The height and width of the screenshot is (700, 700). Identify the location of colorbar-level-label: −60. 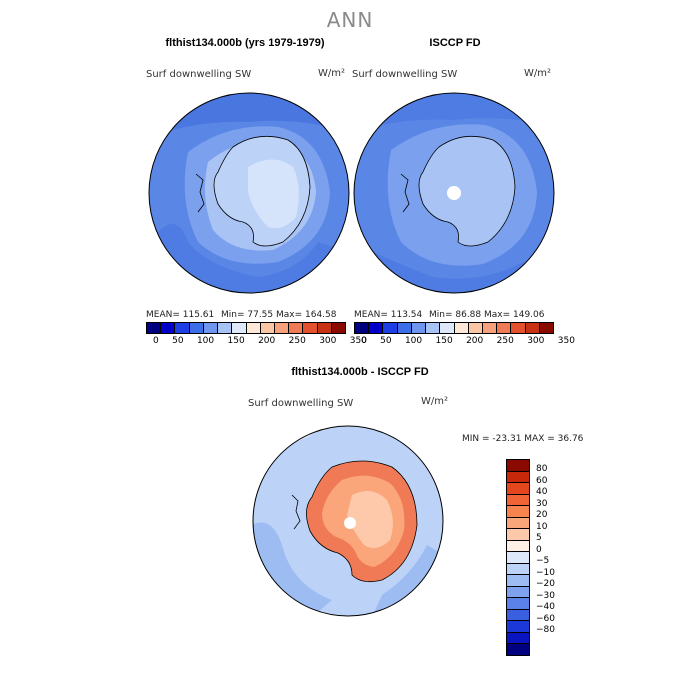
(545, 618).